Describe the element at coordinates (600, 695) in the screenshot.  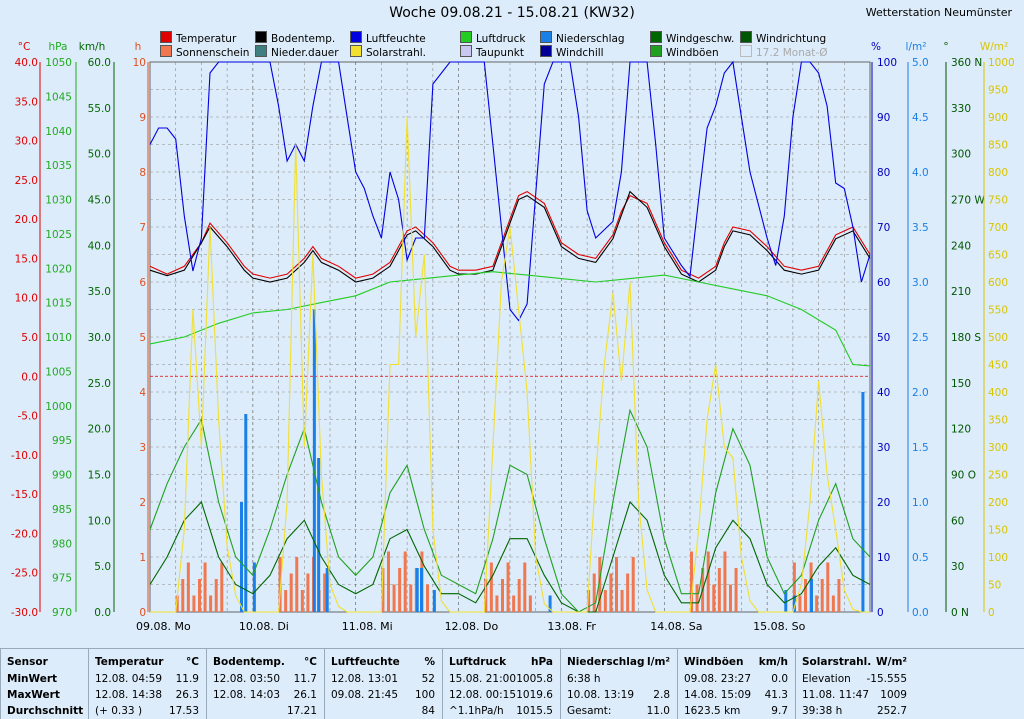
I see `stats-row-label: 10.08. 13:19` at that location.